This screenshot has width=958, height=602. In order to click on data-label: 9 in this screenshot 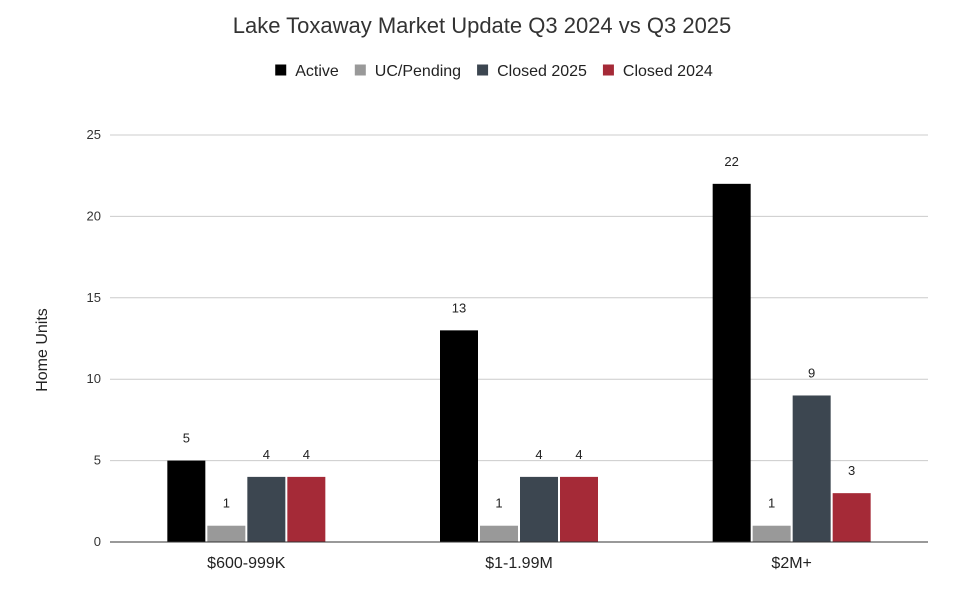, I will do `click(811, 372)`.